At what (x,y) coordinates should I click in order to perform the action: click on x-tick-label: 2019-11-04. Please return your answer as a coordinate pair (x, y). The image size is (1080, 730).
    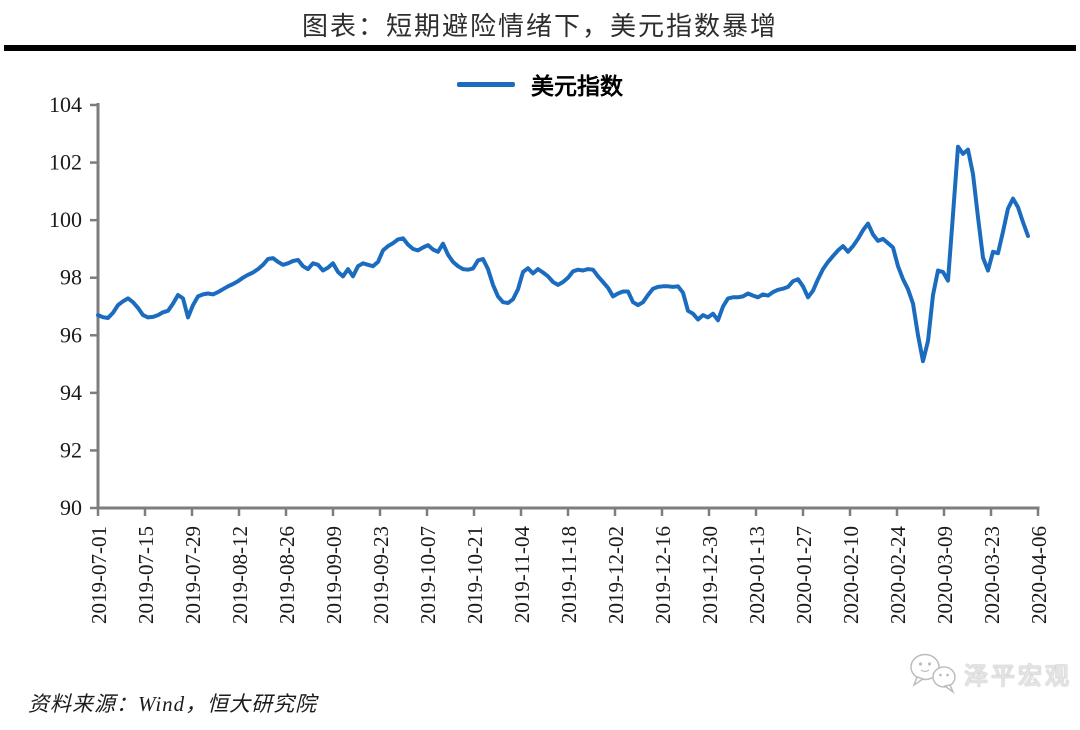
    Looking at the image, I should click on (522, 575).